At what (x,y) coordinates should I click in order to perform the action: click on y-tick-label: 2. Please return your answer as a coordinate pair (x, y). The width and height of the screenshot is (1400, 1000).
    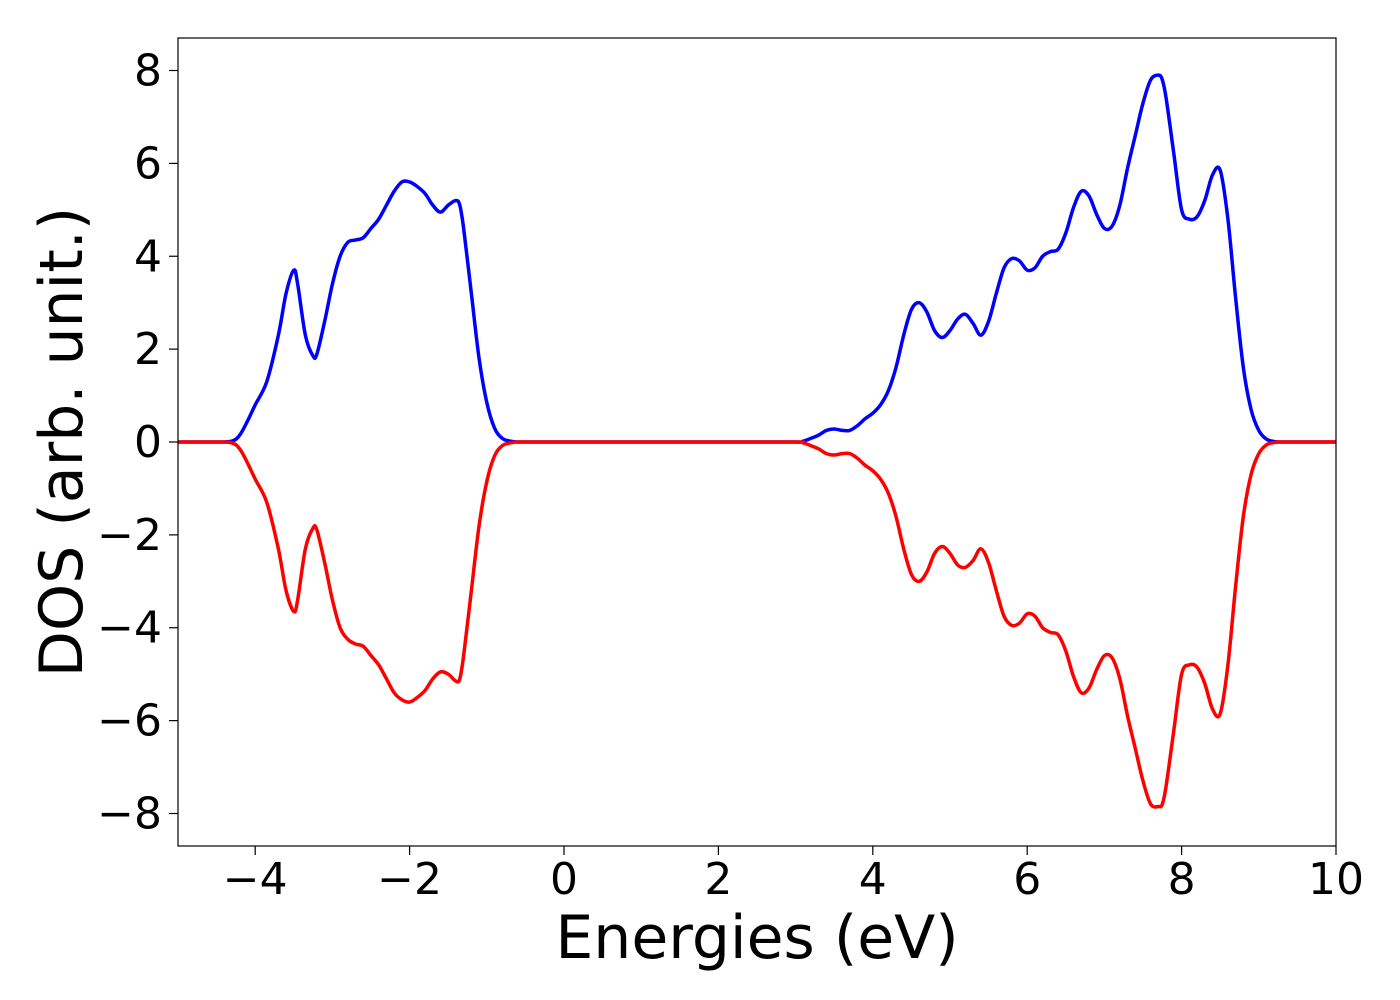
    Looking at the image, I should click on (148, 349).